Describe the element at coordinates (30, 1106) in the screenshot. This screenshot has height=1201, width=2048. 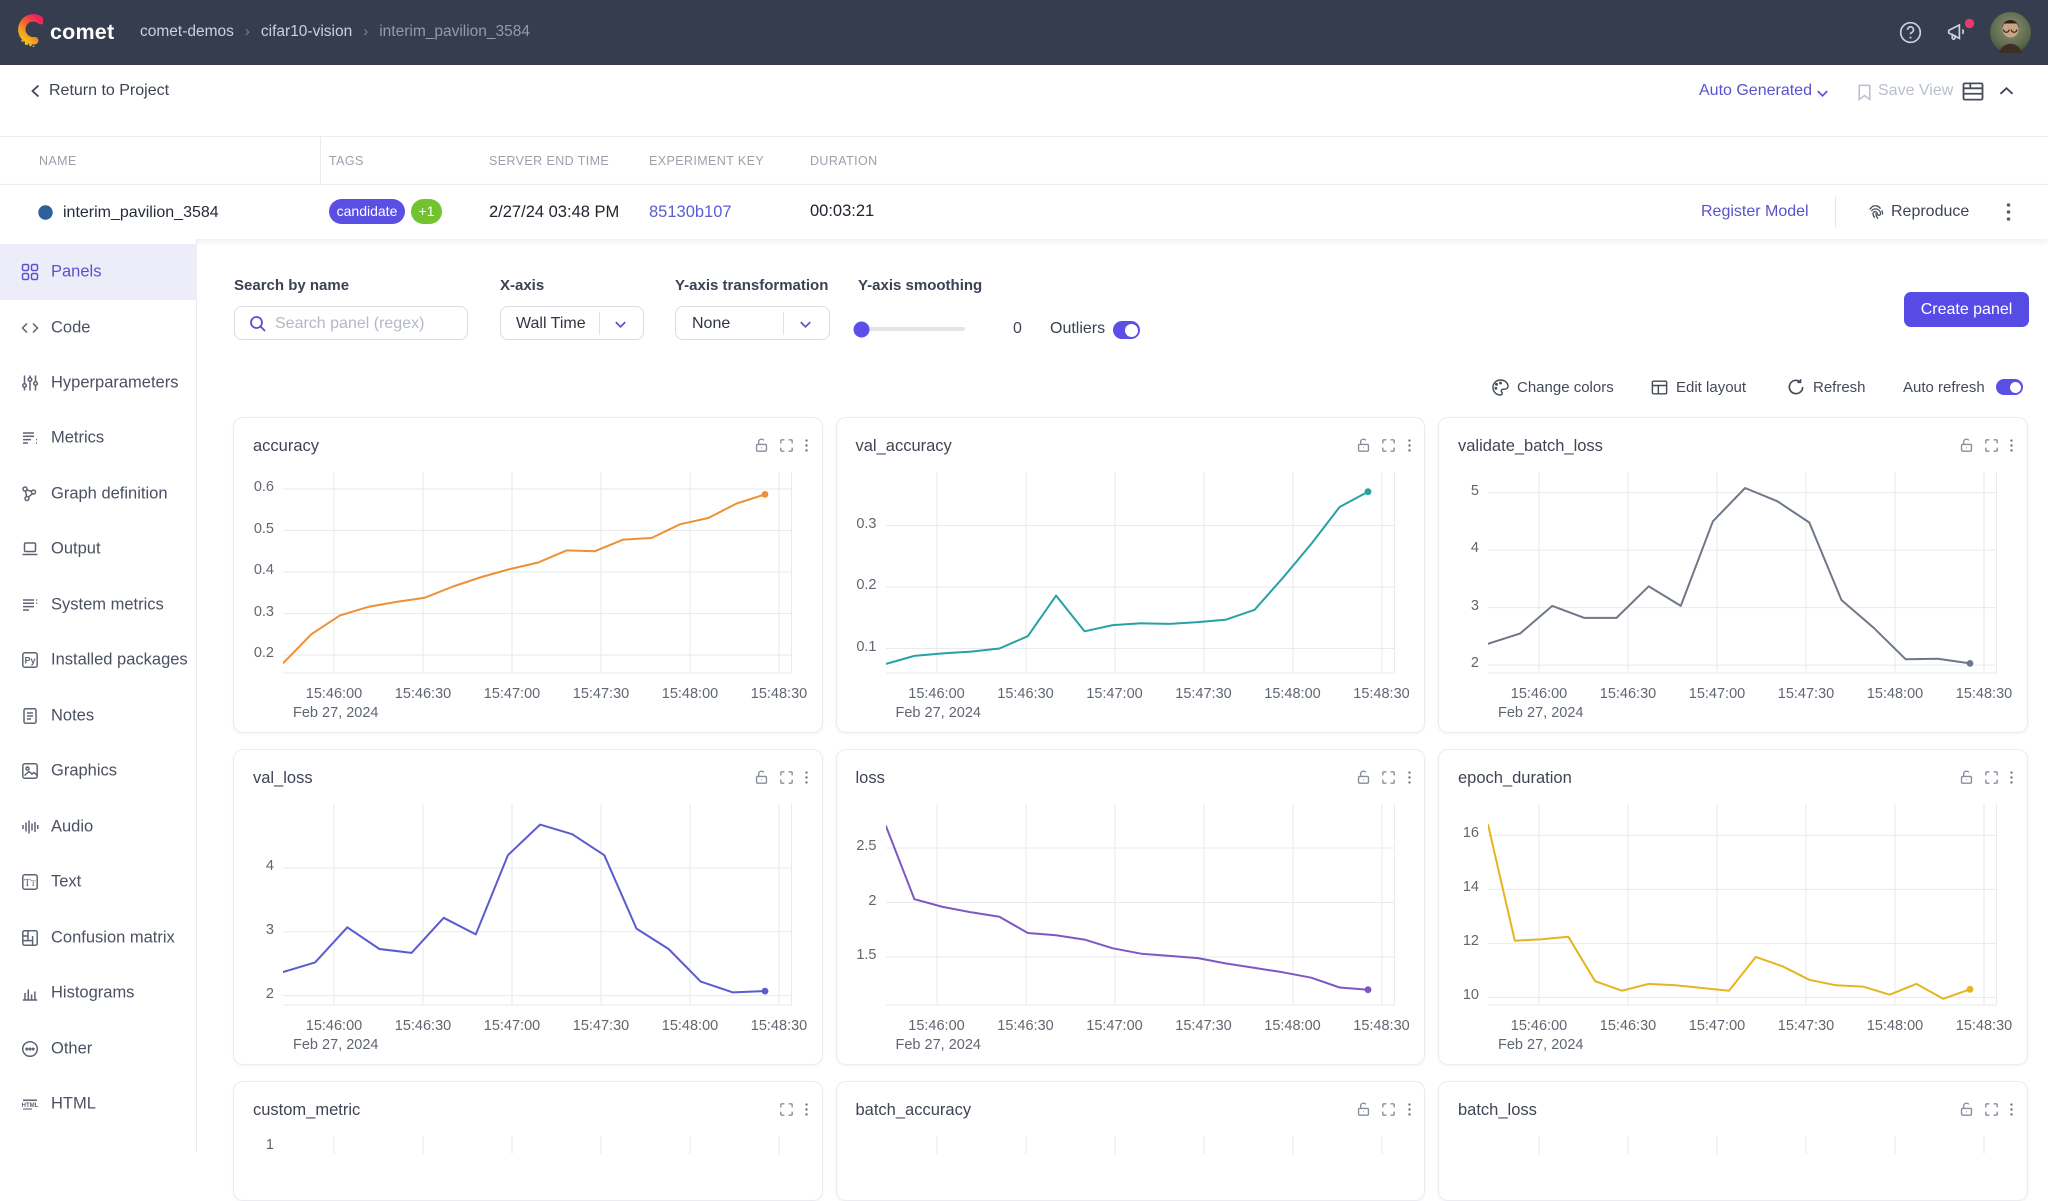
I see `svg-text: HTML` at that location.